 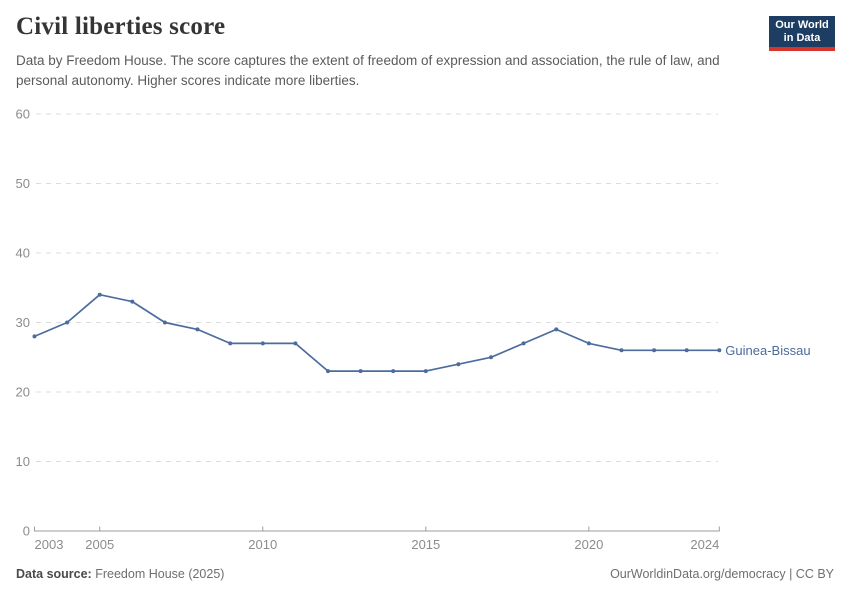 What do you see at coordinates (393, 371) in the screenshot?
I see `data-point-2014` at bounding box center [393, 371].